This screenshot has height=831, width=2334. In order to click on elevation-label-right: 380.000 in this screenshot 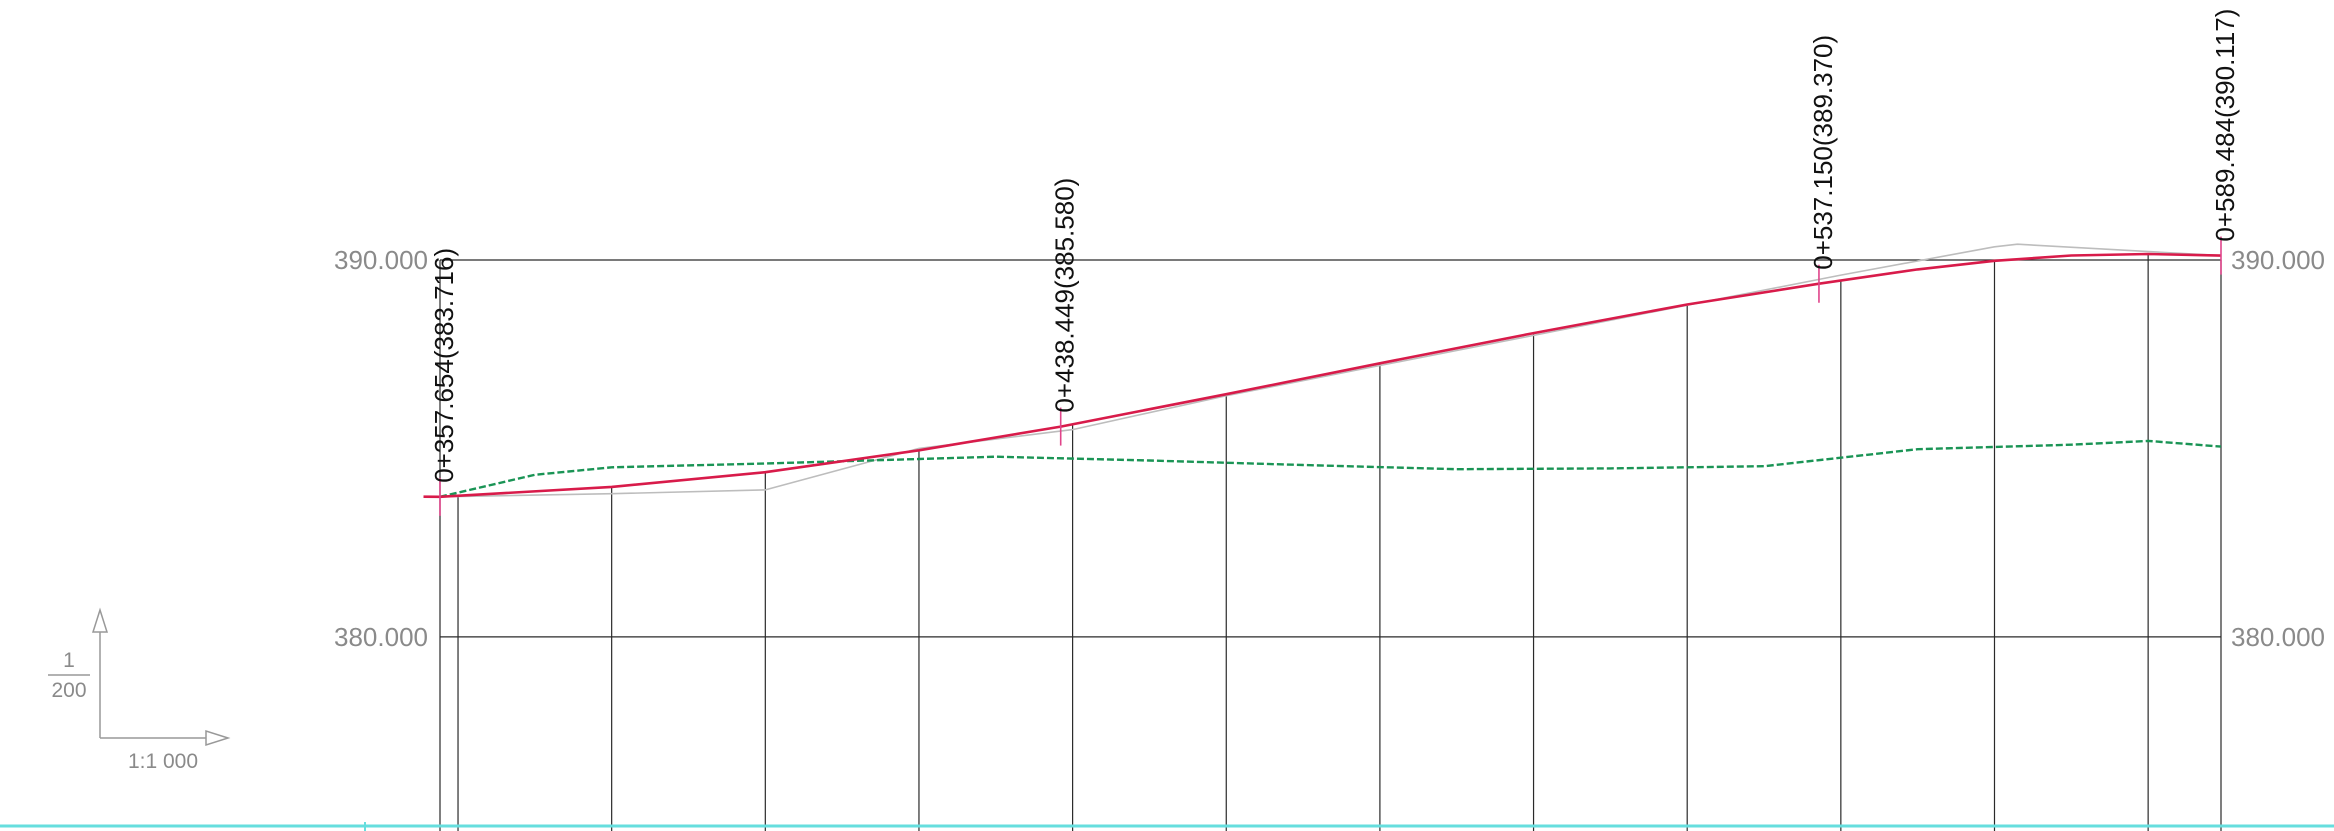, I will do `click(2278, 637)`.